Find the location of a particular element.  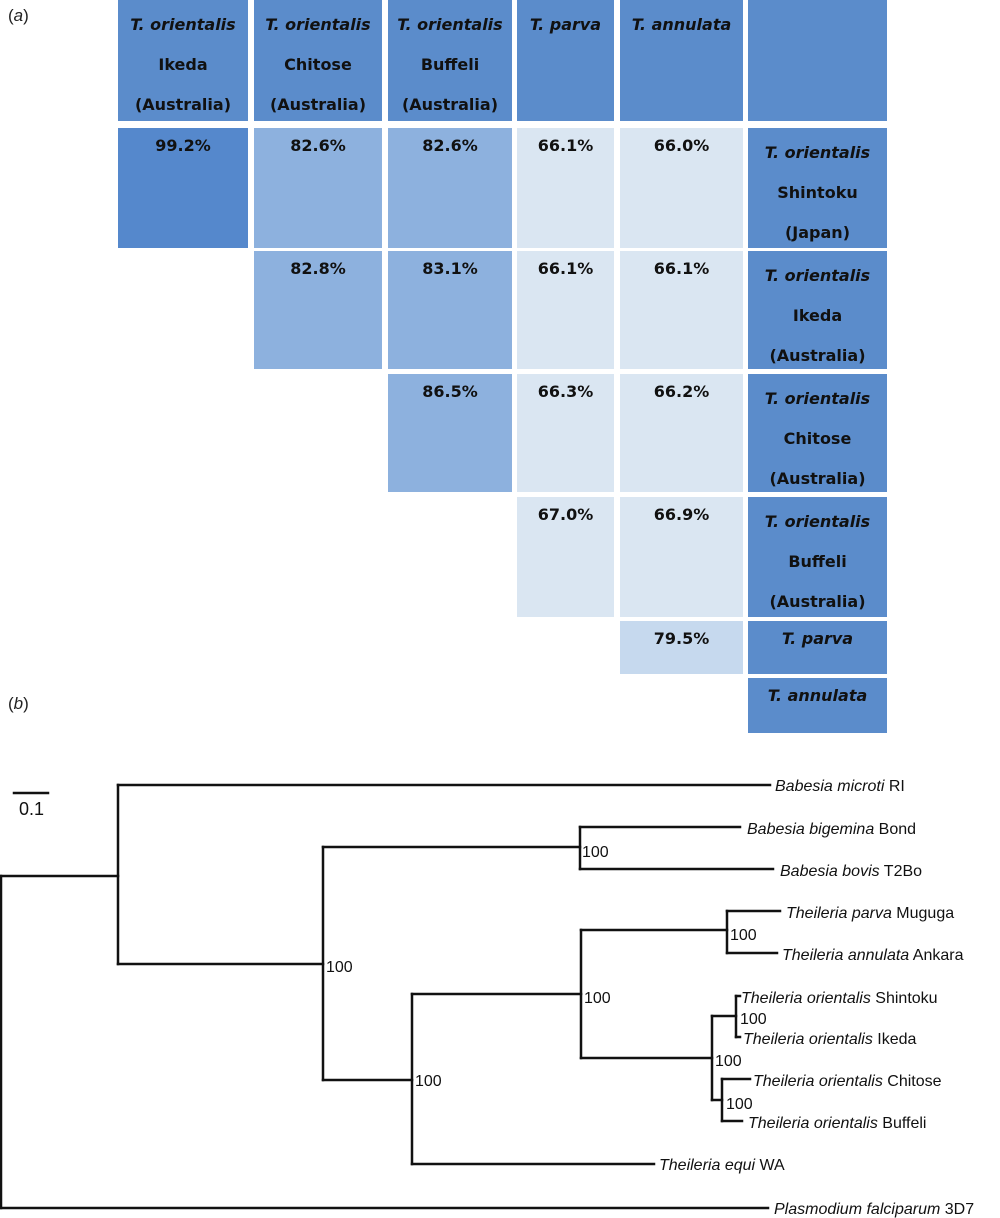

identity-value: 86.5% is located at coordinates (450, 391).